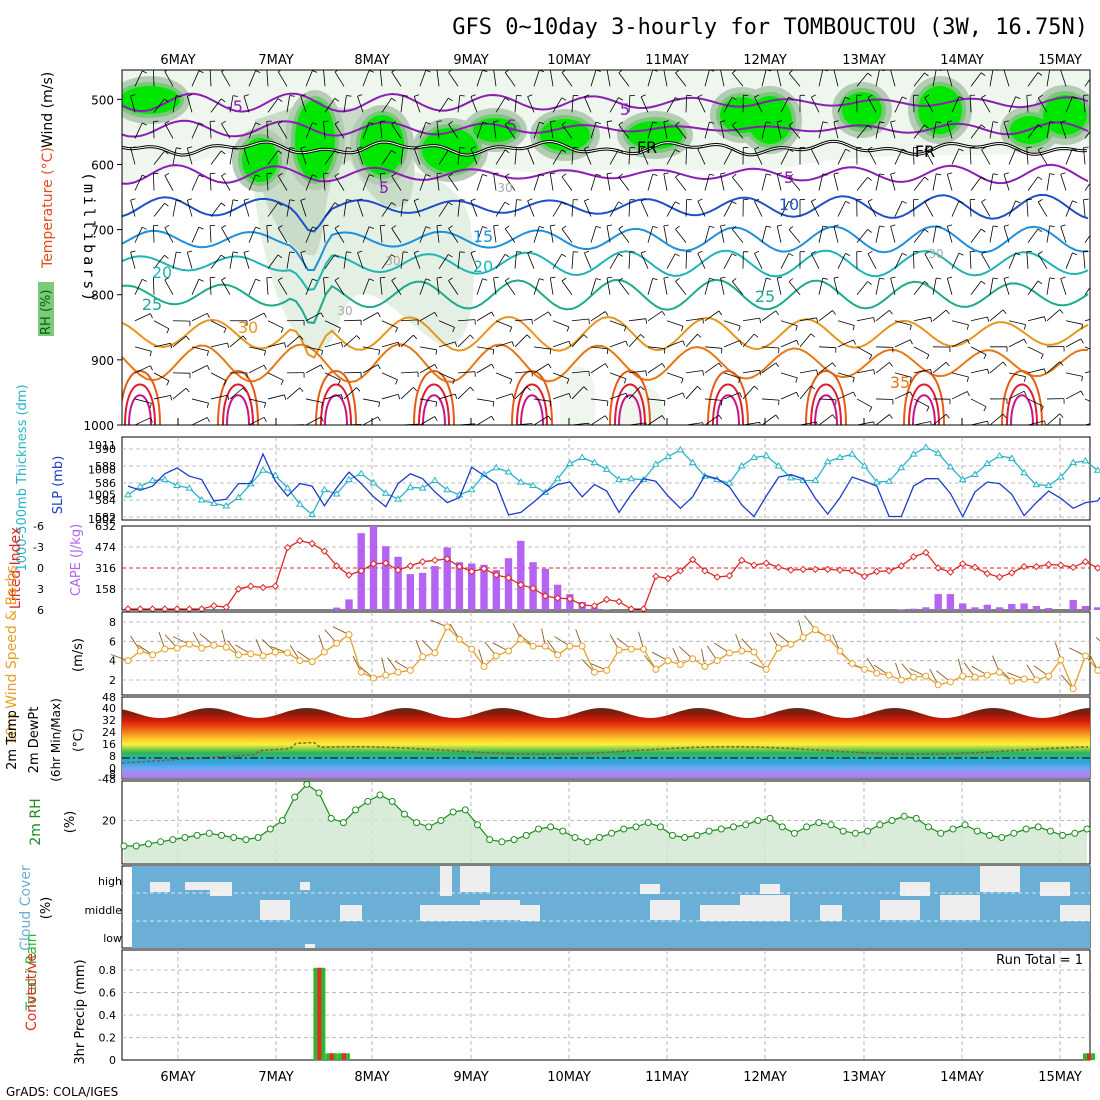 Image resolution: width=1100 pixels, height=1100 pixels. I want to click on axis-label: 3hr Precip (mm), so click(80, 1011).